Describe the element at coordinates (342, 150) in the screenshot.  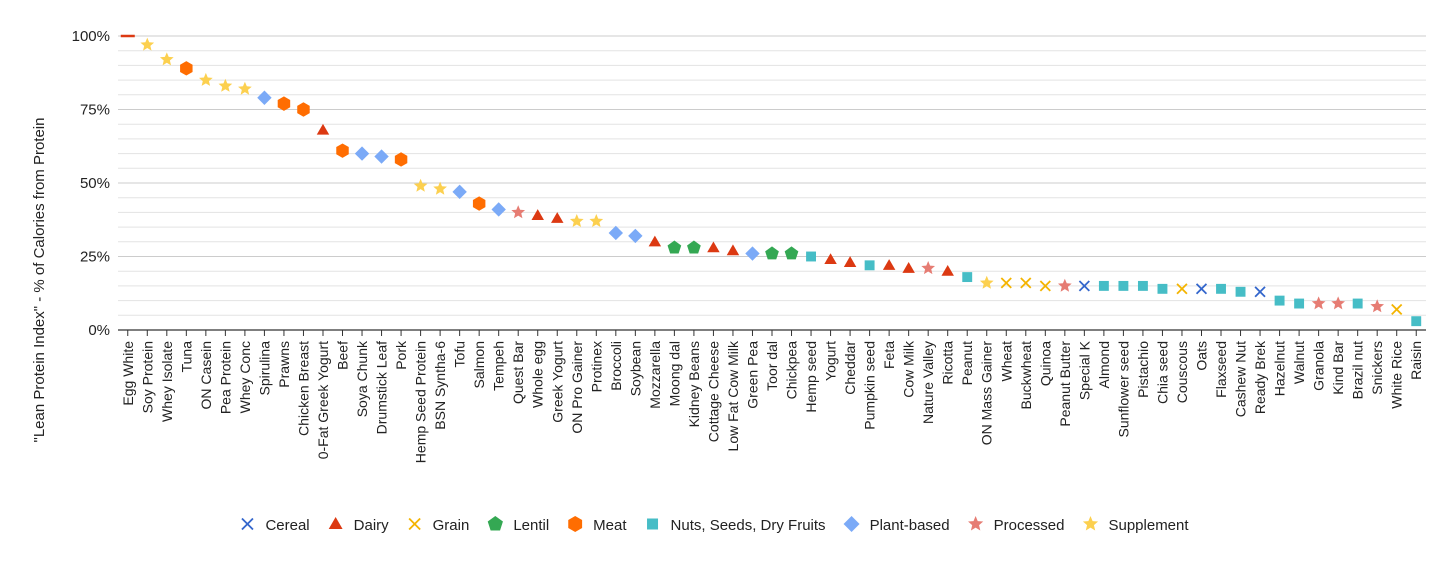
I see `point-beef` at that location.